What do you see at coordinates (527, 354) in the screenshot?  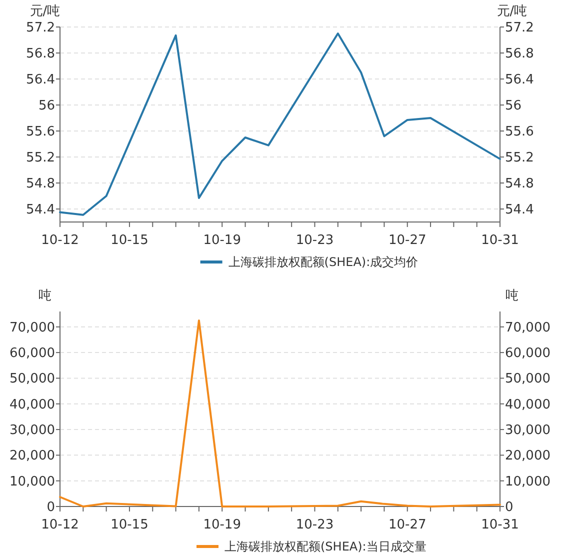 I see `y2-tick-label: 60,000` at bounding box center [527, 354].